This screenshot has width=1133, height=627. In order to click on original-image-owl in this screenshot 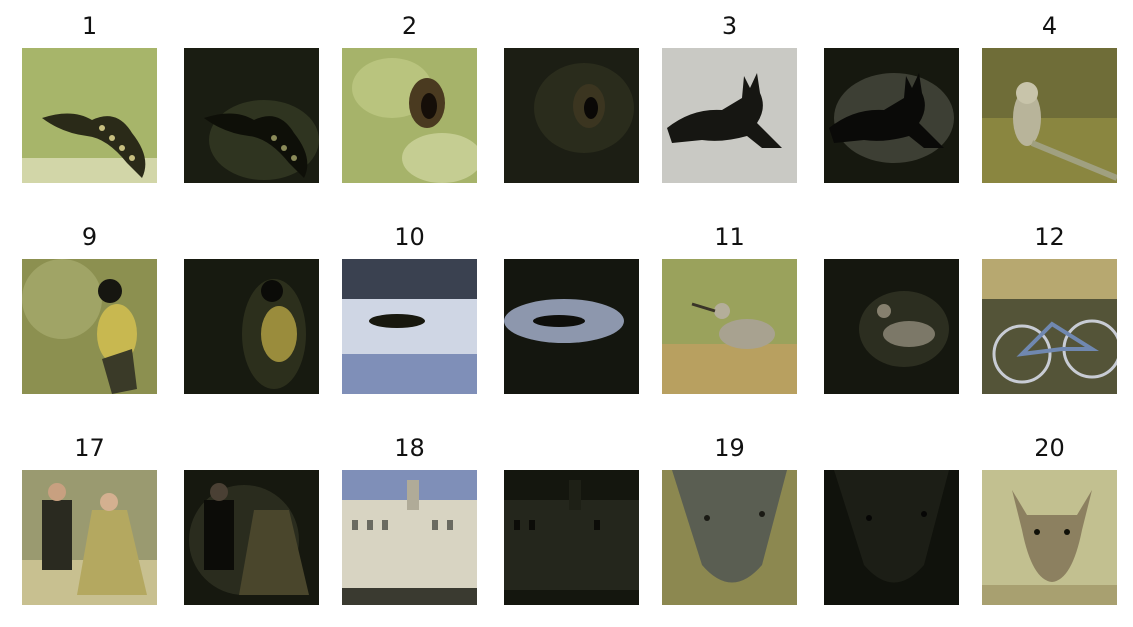, I will do `click(1049, 115)`.